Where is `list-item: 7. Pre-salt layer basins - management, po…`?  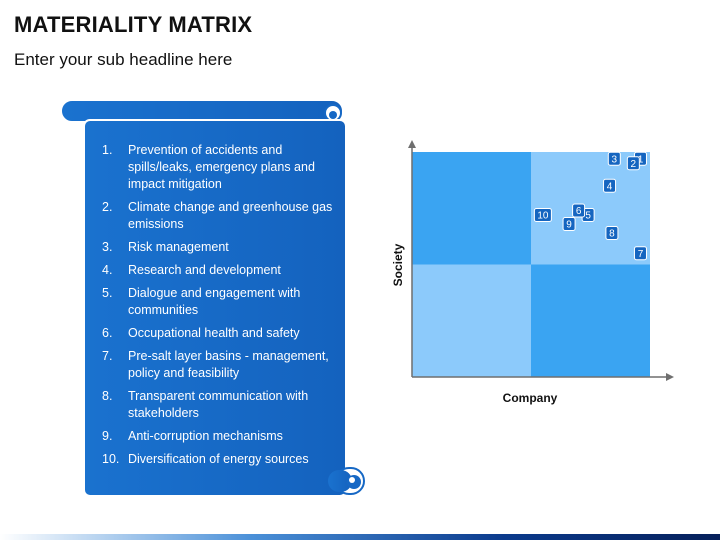
list-item: 7. Pre-salt layer basins - management, po… is located at coordinates (218, 365).